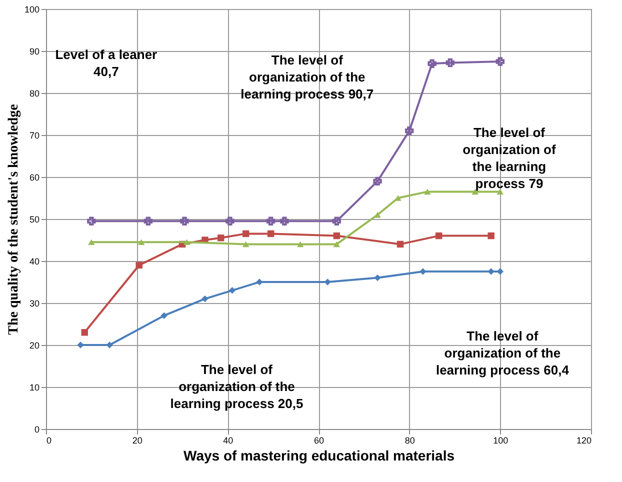 Image resolution: width=622 pixels, height=482 pixels. I want to click on y-tick-label: 20, so click(34, 345).